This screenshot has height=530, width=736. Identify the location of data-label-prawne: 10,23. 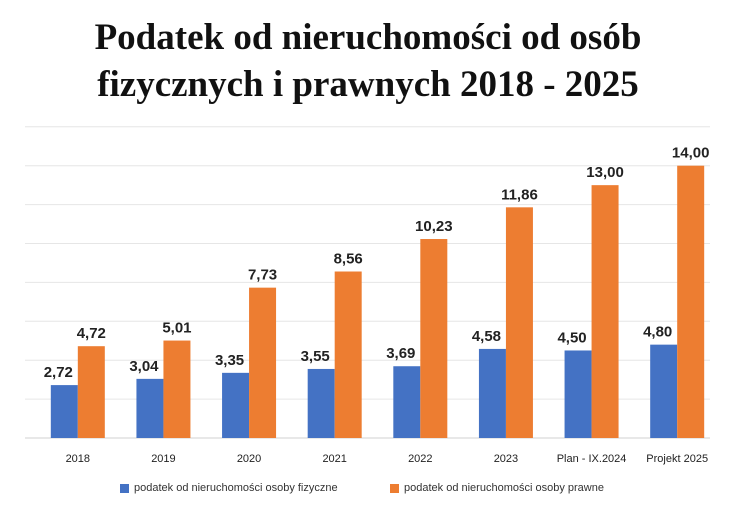
(434, 226).